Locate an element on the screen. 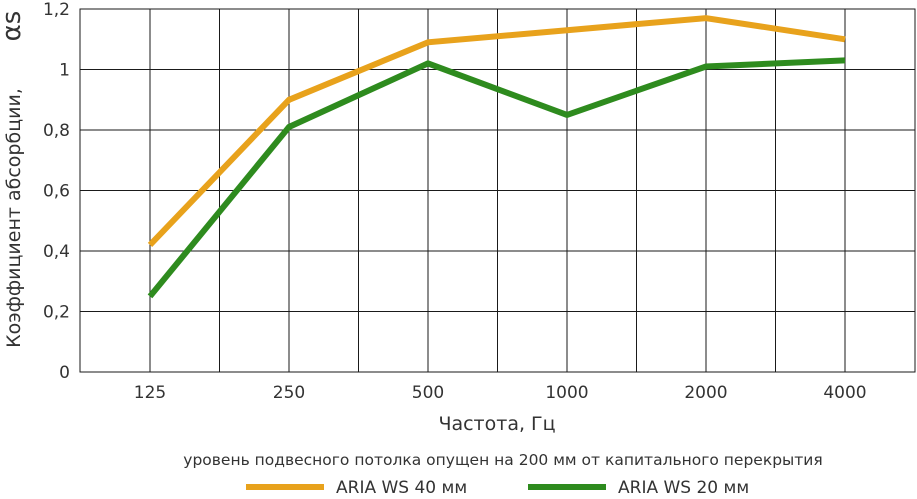 This screenshot has height=499, width=917. x-tick-label: 500 is located at coordinates (428, 393).